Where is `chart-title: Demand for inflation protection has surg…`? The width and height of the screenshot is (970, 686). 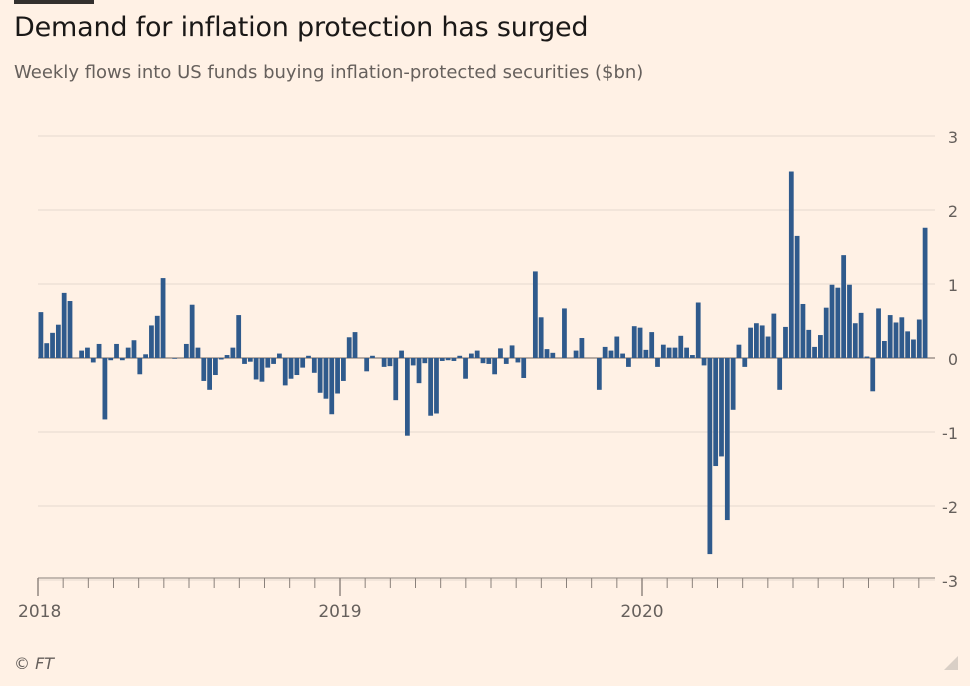 chart-title: Demand for inflation protection has surg… is located at coordinates (301, 27).